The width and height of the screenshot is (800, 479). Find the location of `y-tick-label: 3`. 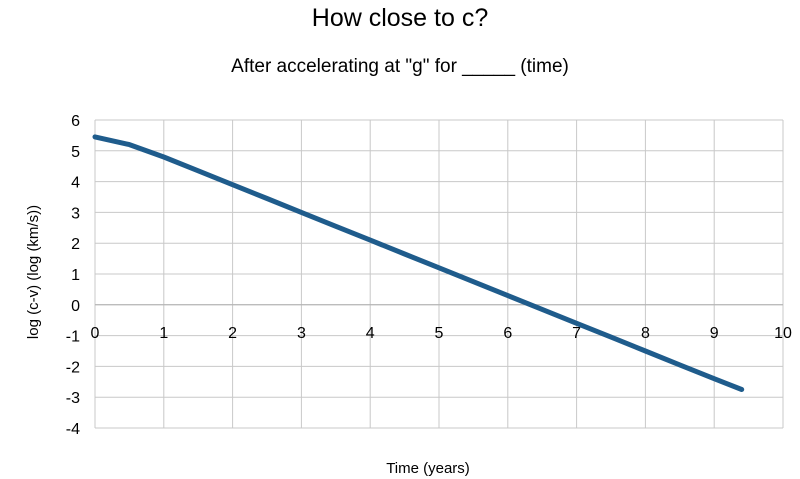

y-tick-label: 3 is located at coordinates (75, 213).